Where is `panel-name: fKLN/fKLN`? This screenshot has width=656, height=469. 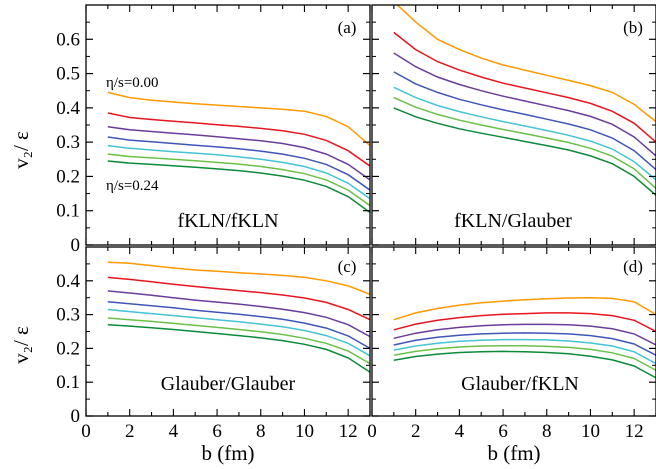
panel-name: fKLN/fKLN is located at coordinates (227, 221).